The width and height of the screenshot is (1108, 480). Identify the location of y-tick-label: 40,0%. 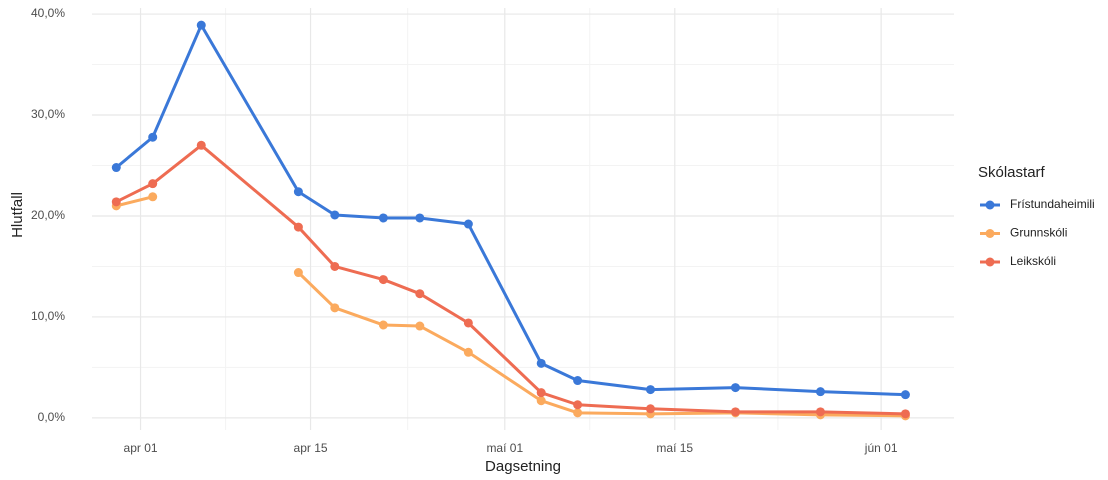
(48, 13).